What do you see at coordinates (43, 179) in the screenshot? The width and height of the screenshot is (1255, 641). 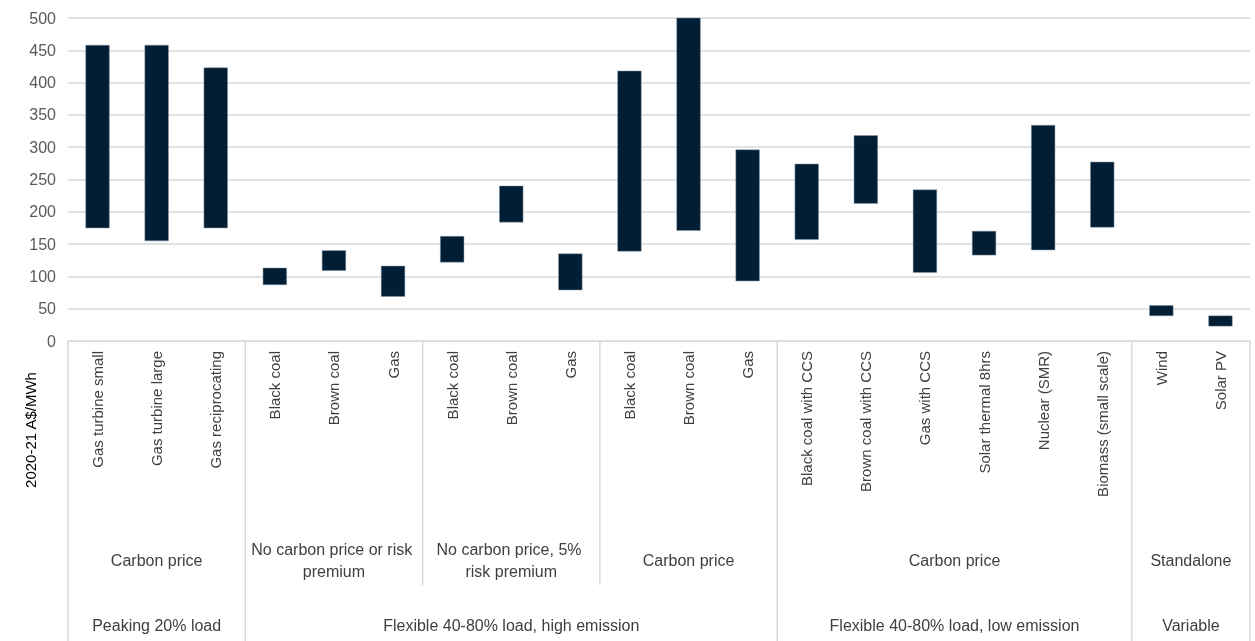 I see `y-tick-label: 250` at bounding box center [43, 179].